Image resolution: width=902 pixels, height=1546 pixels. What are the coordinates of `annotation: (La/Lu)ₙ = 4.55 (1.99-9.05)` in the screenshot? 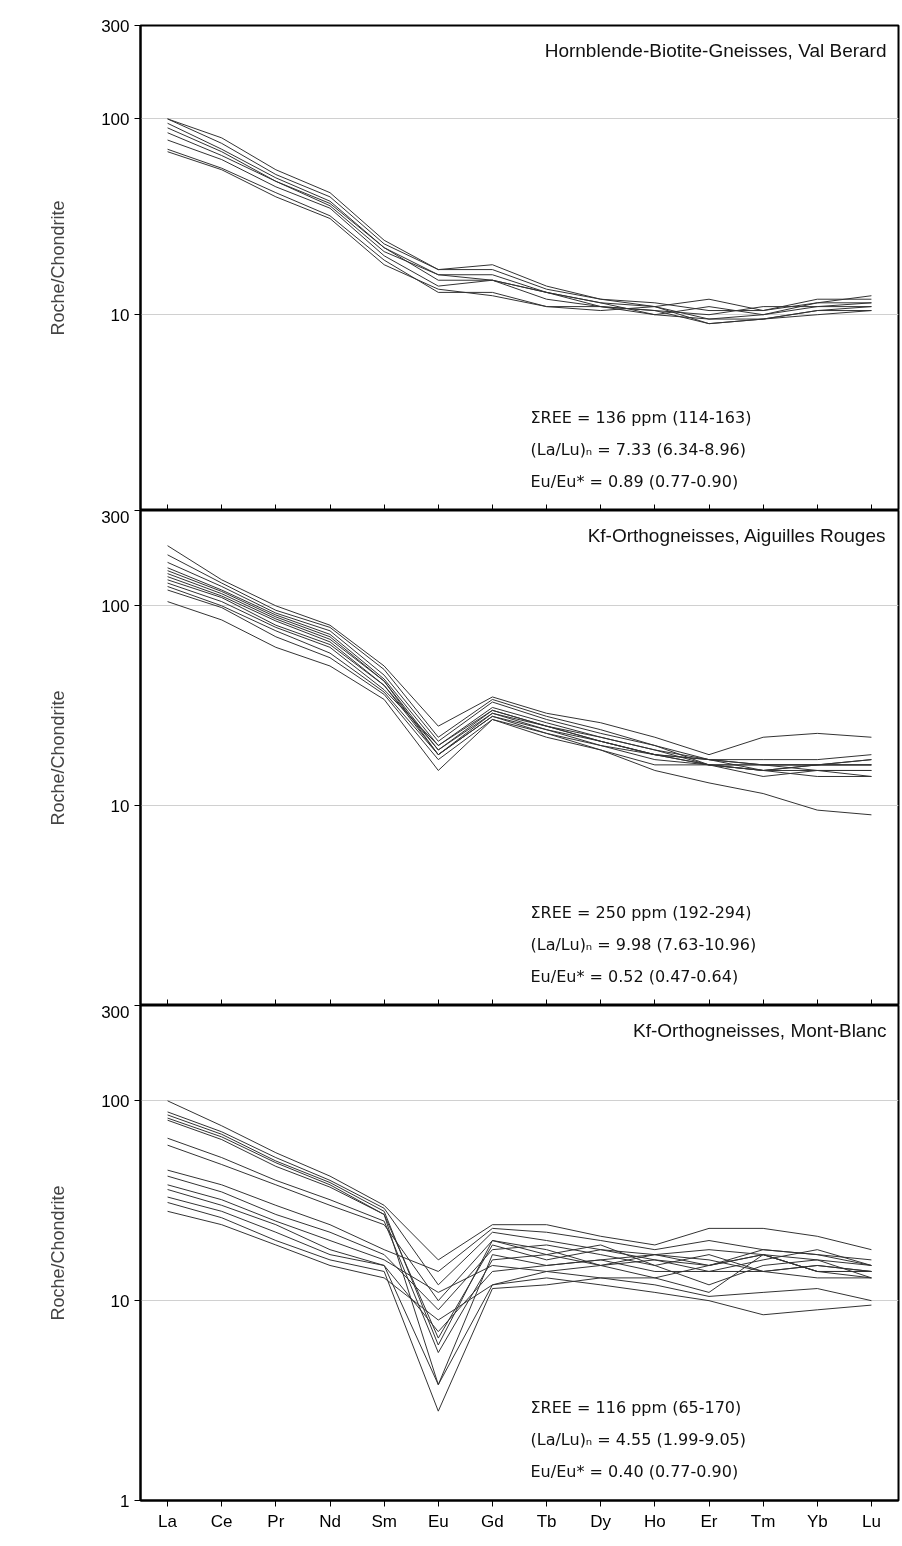 It's located at (638, 1439).